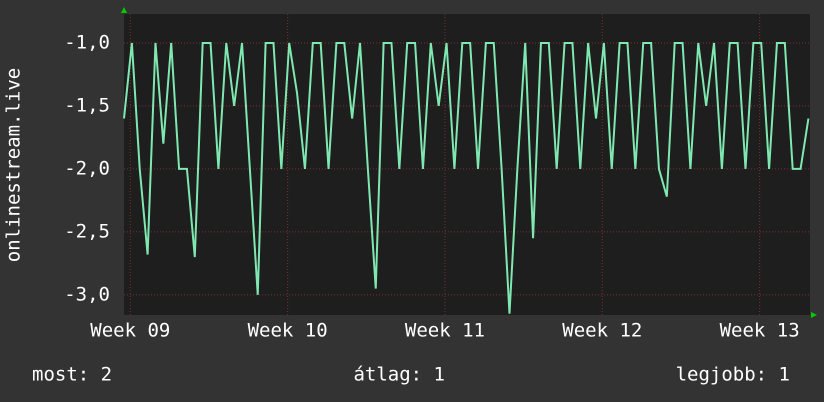 Image resolution: width=824 pixels, height=402 pixels. Describe the element at coordinates (445, 331) in the screenshot. I see `x-tick-label: Week 11` at that location.